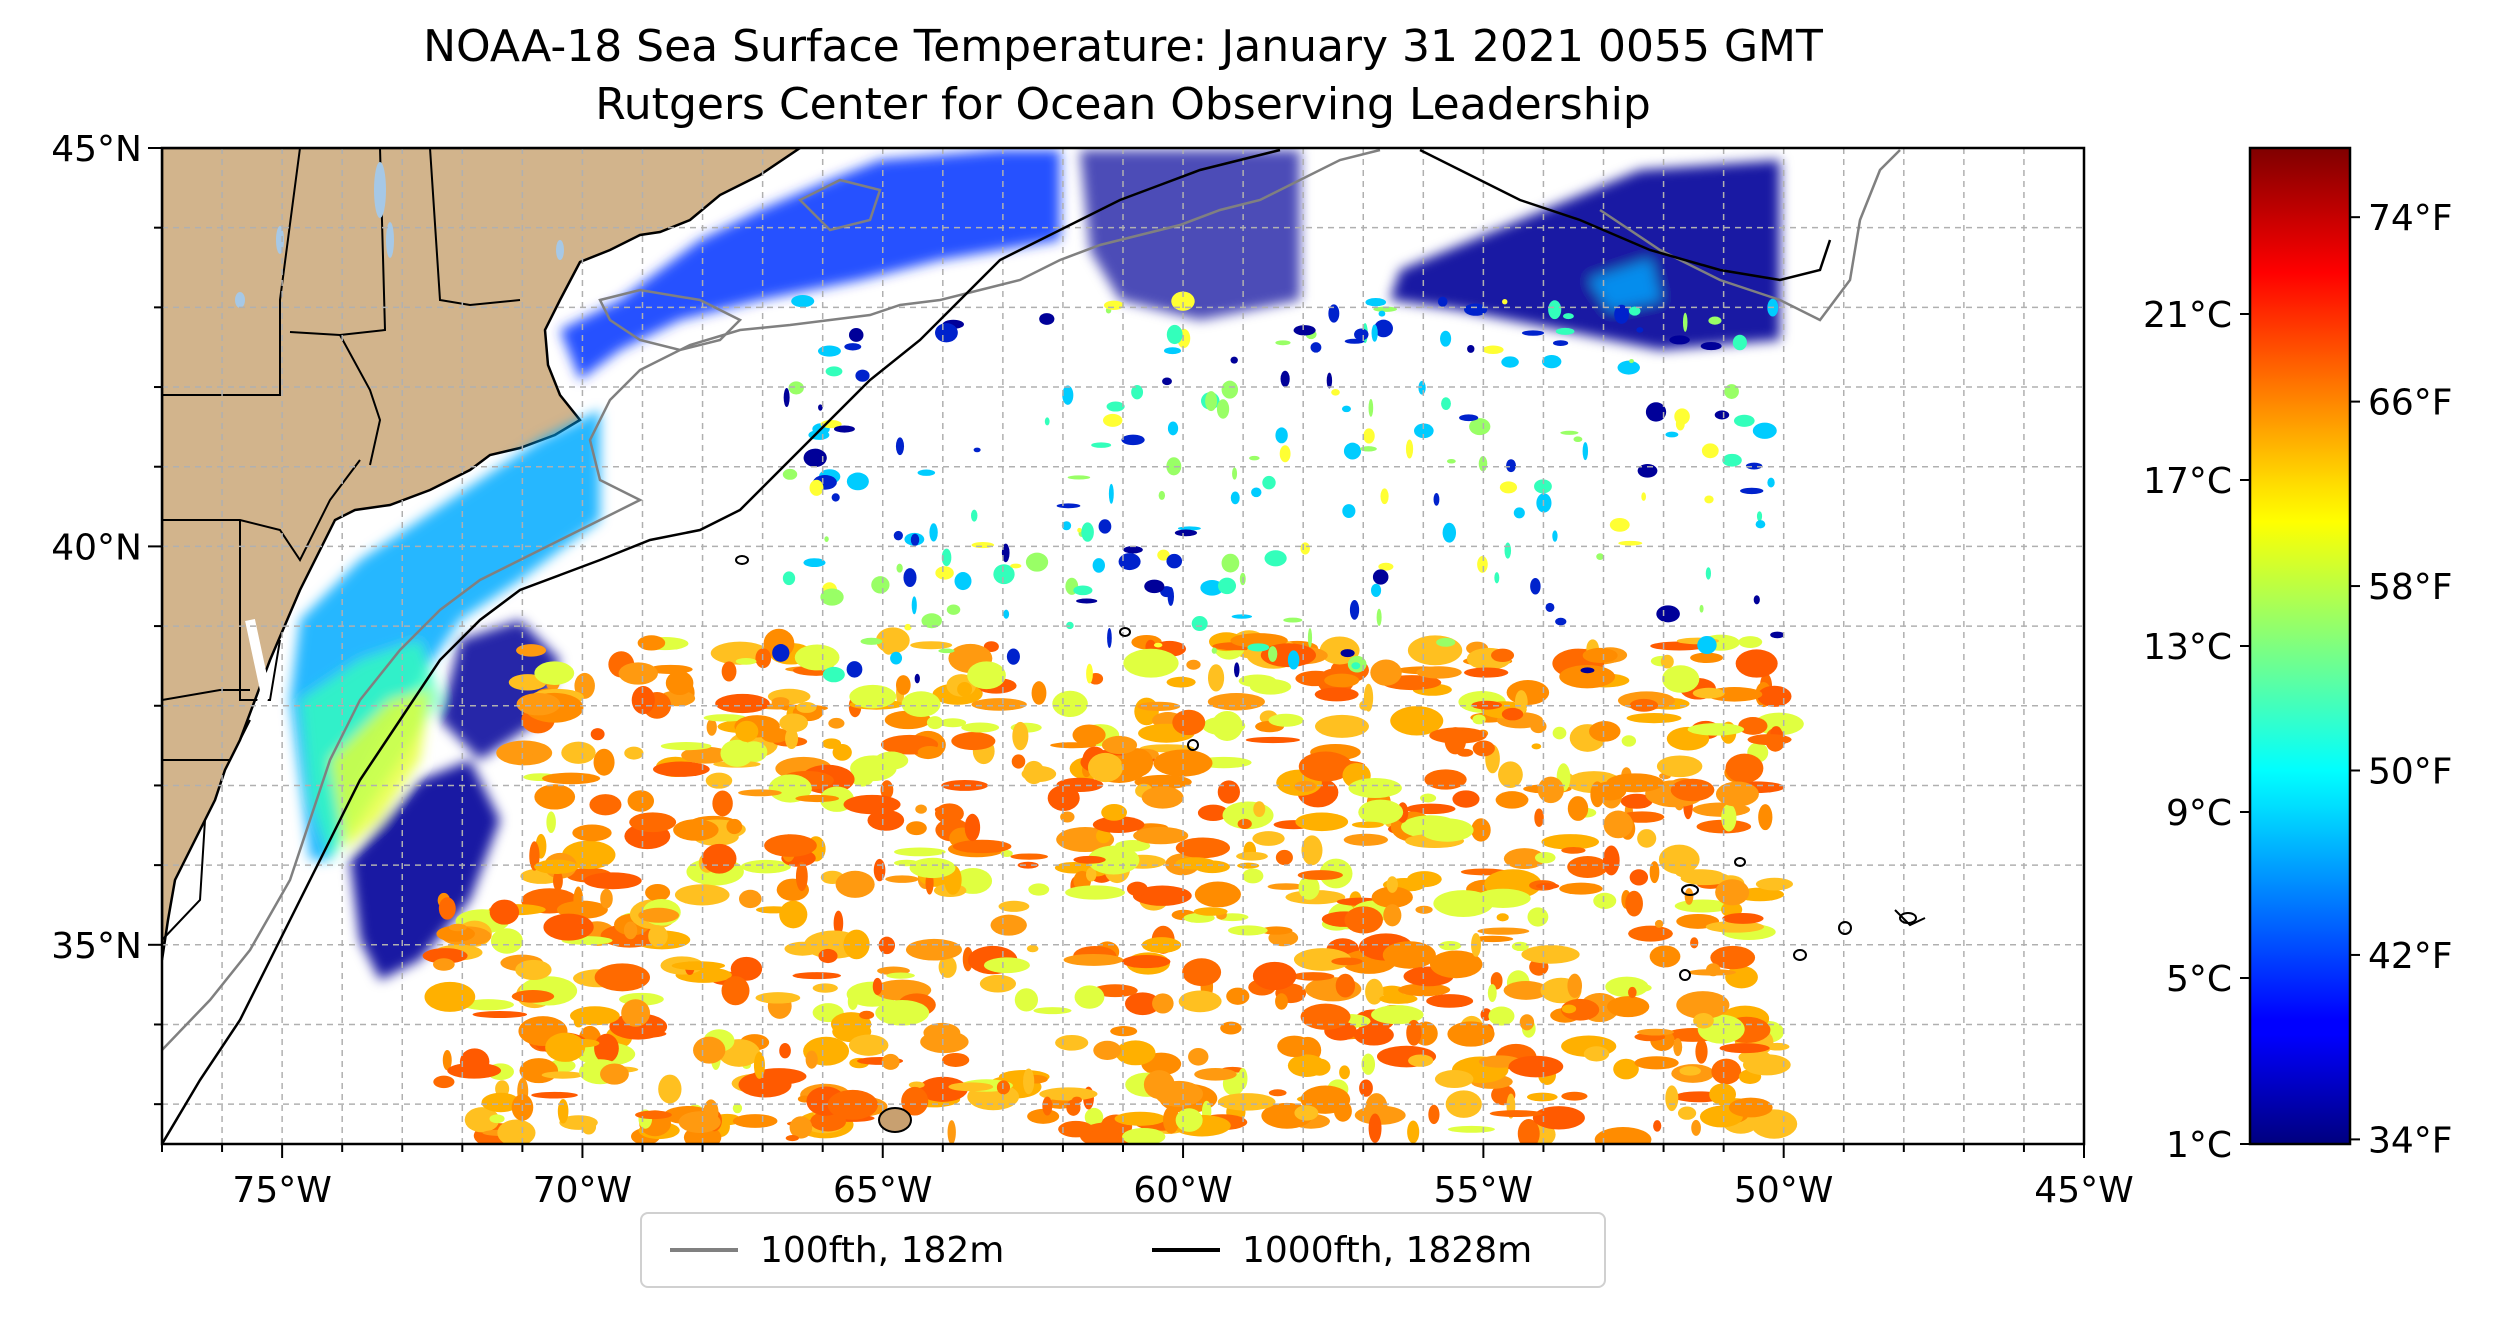 This screenshot has width=2502, height=1318. I want to click on legend-label-1000fth: 1000fth, 1828m, so click(1387, 1250).